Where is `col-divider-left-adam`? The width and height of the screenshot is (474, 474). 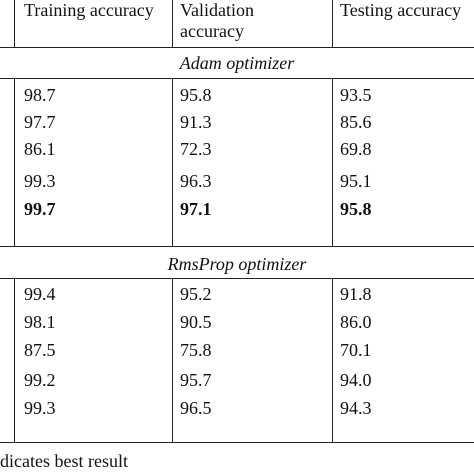 col-divider-left-adam is located at coordinates (14, 162).